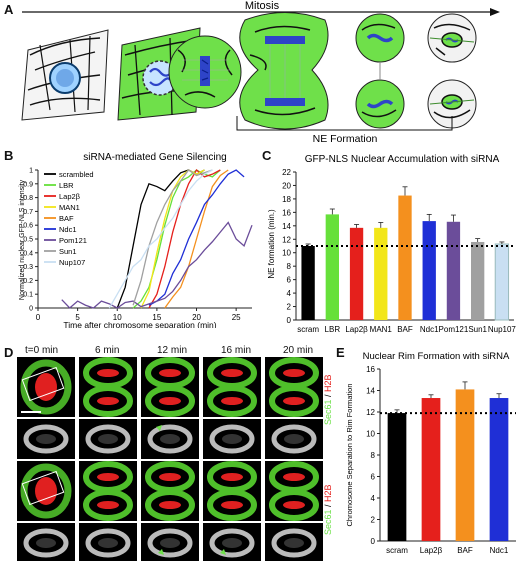 The image size is (520, 561). What do you see at coordinates (76, 174) in the screenshot?
I see `legend-label-0: scrambled` at bounding box center [76, 174].